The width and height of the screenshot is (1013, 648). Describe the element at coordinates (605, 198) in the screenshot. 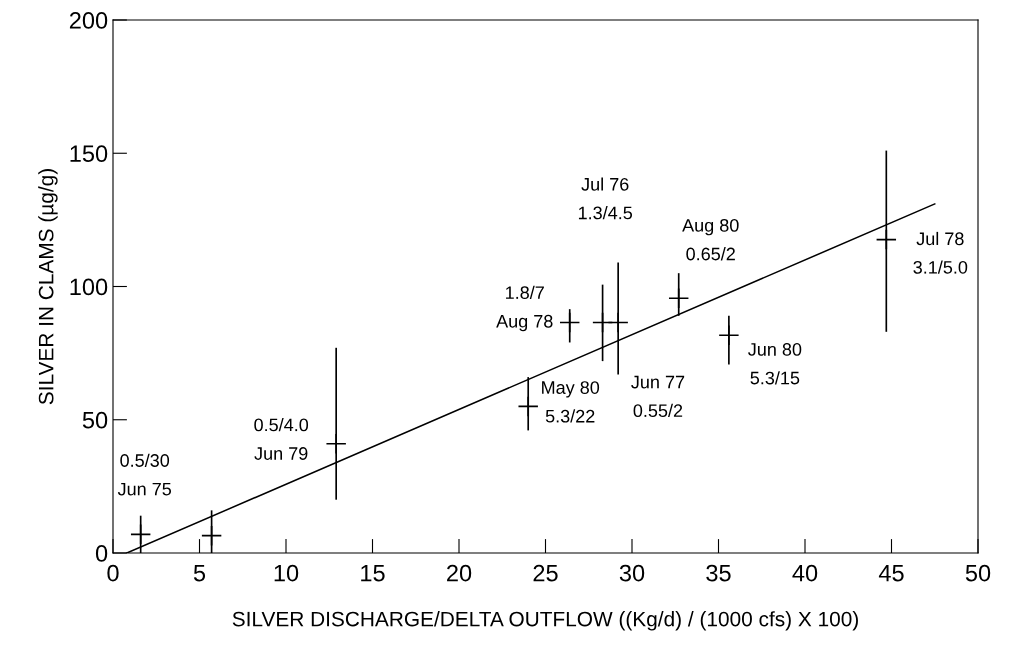

I see `annotation: Jul 76 1.3/4.5` at that location.